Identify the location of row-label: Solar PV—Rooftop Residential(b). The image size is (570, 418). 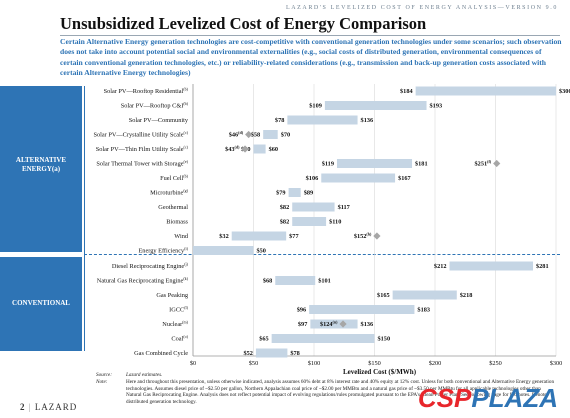
(146, 91).